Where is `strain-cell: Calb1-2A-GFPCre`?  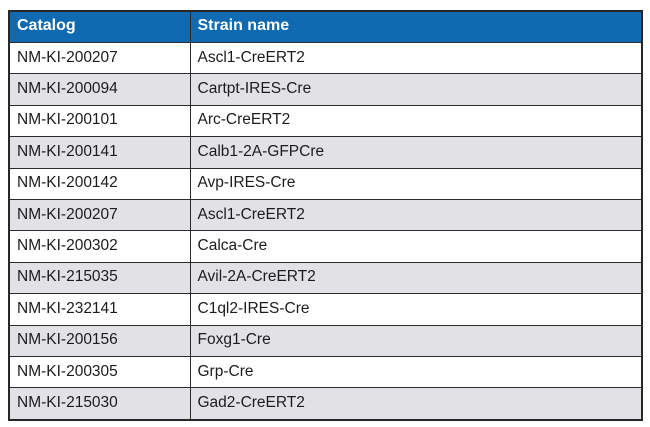
strain-cell: Calb1-2A-GFPCre is located at coordinates (416, 152).